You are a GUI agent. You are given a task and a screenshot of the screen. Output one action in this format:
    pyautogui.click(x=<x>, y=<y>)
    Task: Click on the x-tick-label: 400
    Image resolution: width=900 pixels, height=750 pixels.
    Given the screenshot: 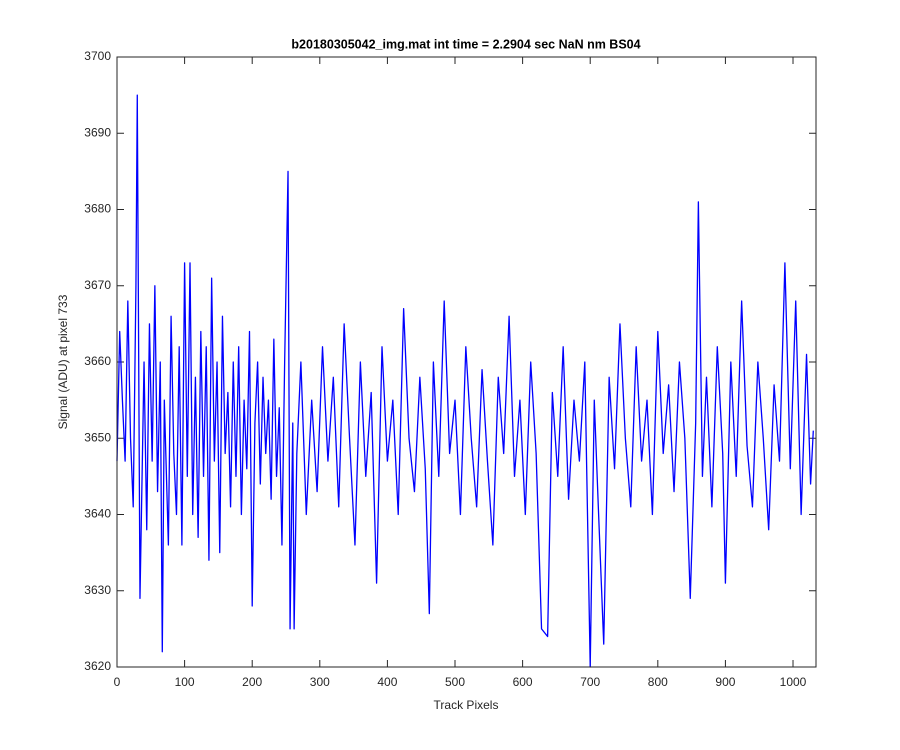 What is the action you would take?
    pyautogui.click(x=387, y=682)
    